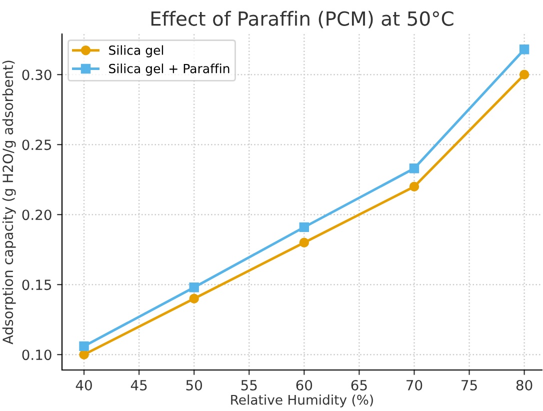 Image resolution: width=543 pixels, height=411 pixels. What do you see at coordinates (37, 285) in the screenshot?
I see `y-tick-label: 0.15` at bounding box center [37, 285].